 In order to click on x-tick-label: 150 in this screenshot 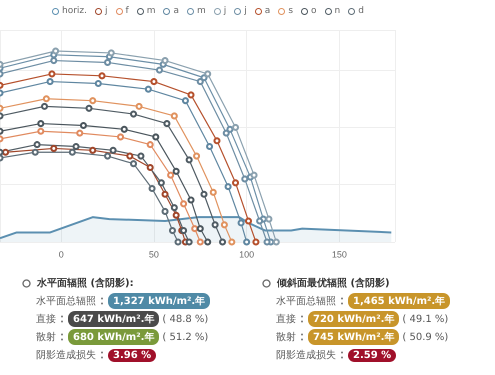, I will do `click(339, 255)`.